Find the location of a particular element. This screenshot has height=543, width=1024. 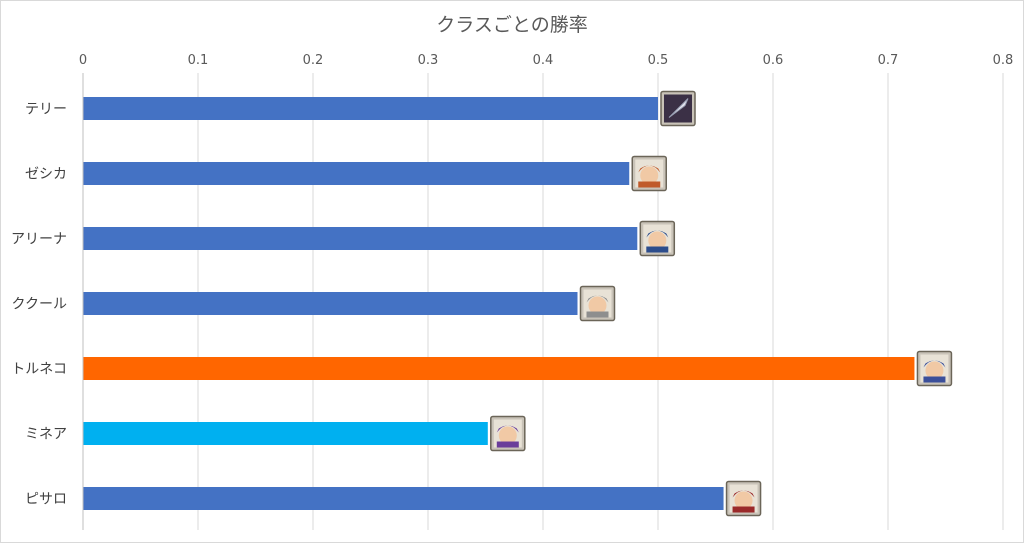

x-tick-label: 0.8 is located at coordinates (1003, 60).